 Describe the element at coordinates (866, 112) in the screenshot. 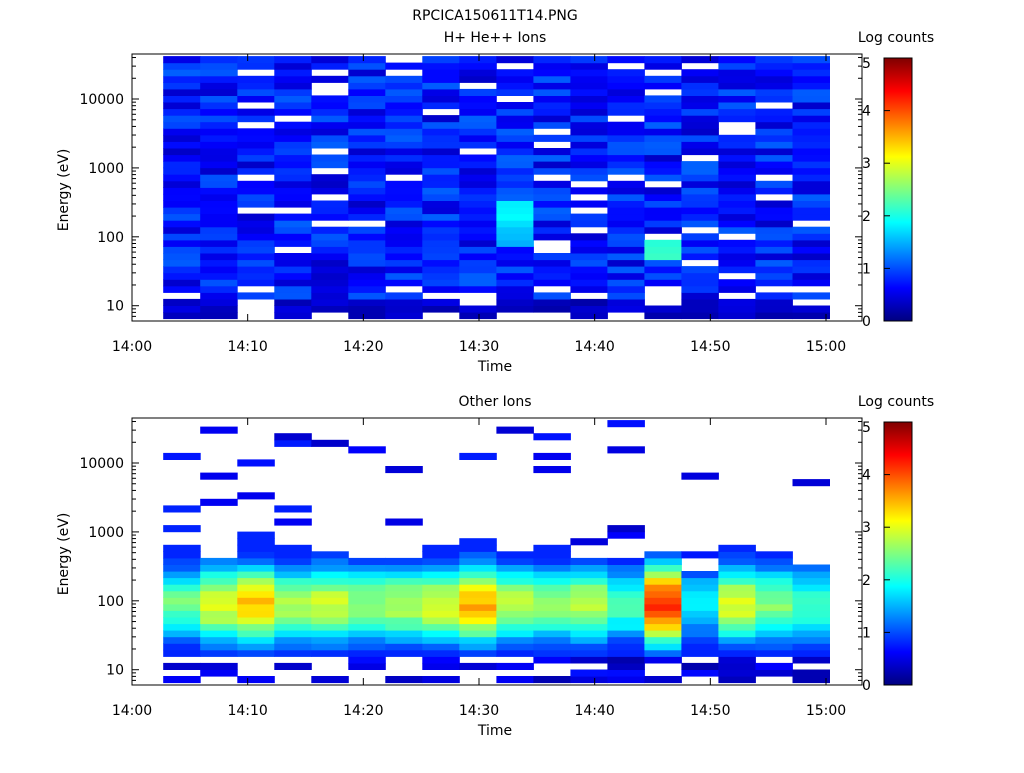

I see `colorbar-tick-label: 4` at that location.